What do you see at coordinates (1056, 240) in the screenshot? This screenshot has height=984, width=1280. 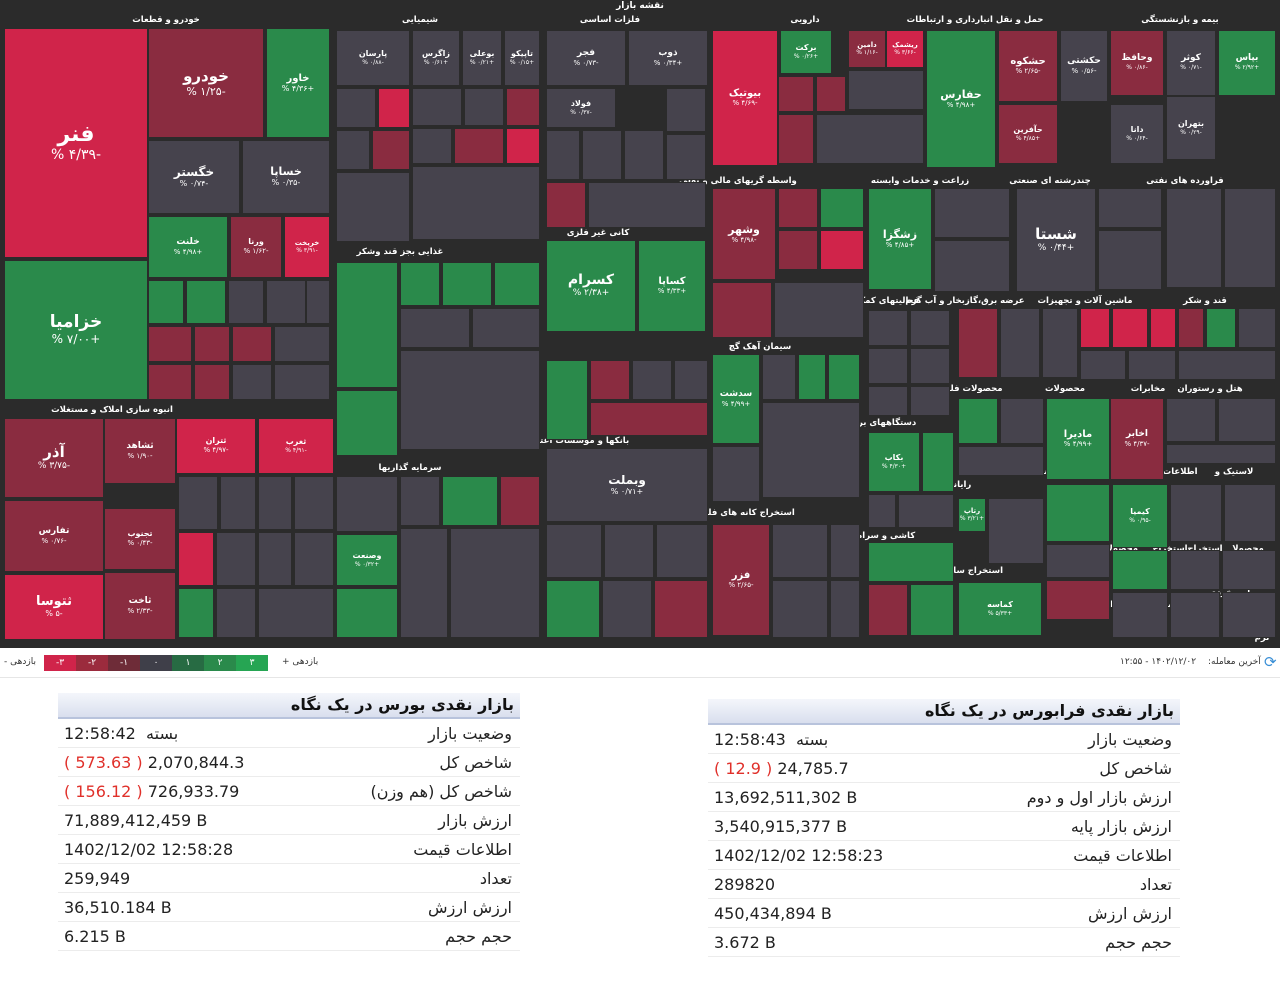 I see `stock-tile: شستا +۰/۴۴ %` at bounding box center [1056, 240].